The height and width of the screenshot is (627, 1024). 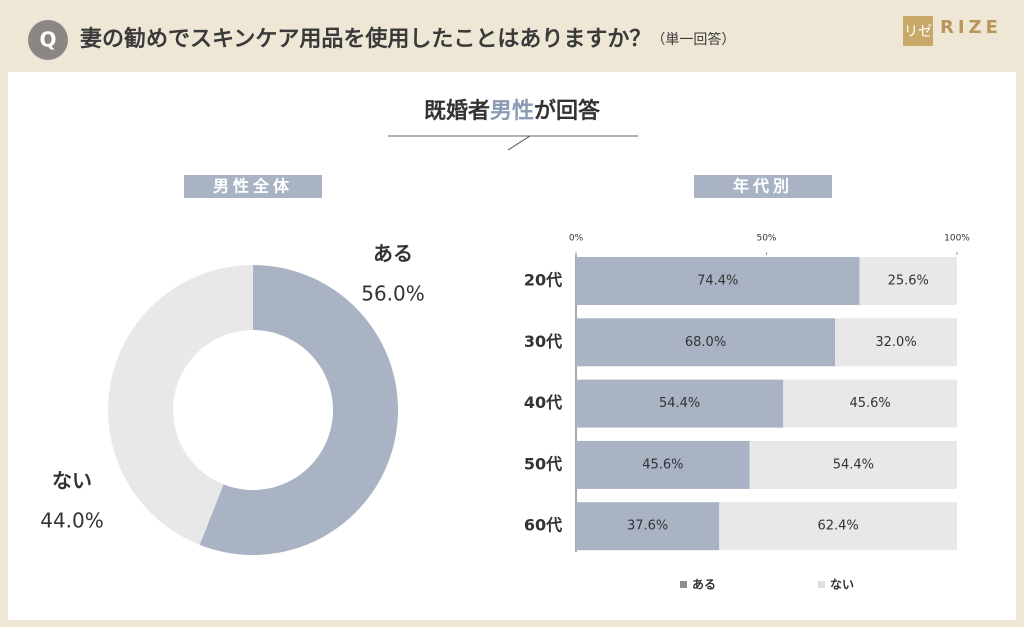 What do you see at coordinates (543, 463) in the screenshot?
I see `y-tick-label: 50代` at bounding box center [543, 463].